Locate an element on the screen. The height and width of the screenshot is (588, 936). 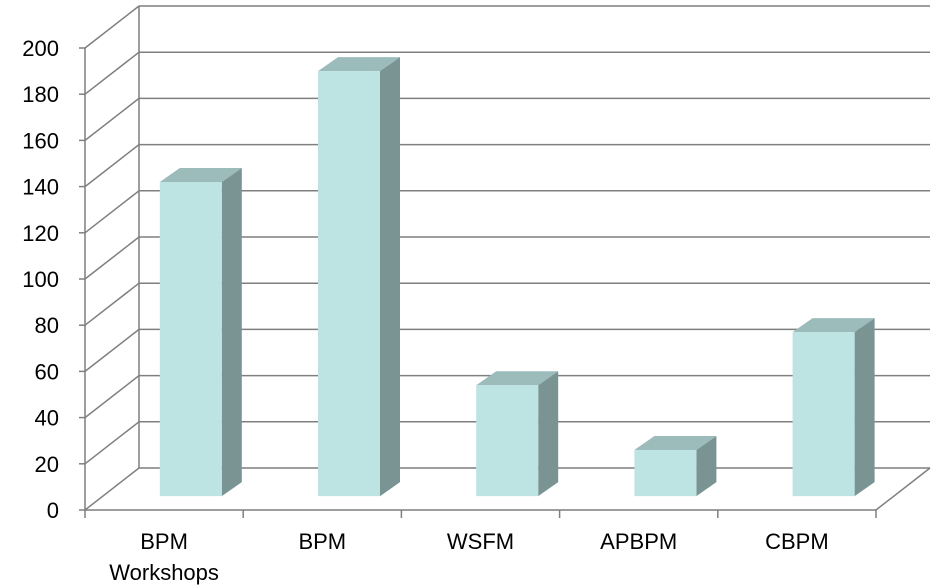
y-tick-label: 60 is located at coordinates (47, 371).